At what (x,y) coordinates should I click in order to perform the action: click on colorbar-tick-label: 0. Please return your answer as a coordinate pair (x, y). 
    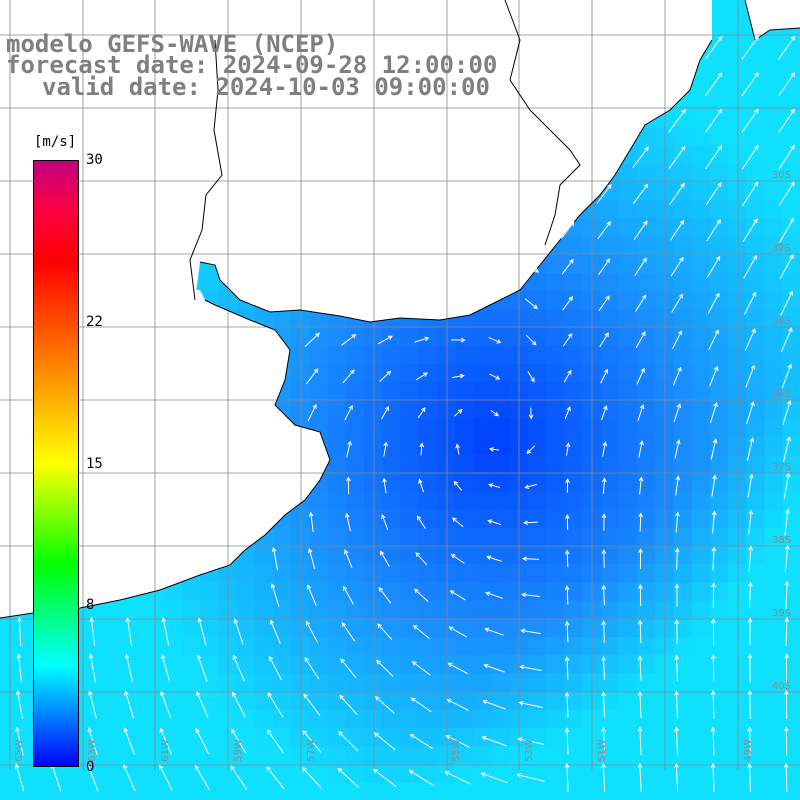
    Looking at the image, I should click on (90, 767).